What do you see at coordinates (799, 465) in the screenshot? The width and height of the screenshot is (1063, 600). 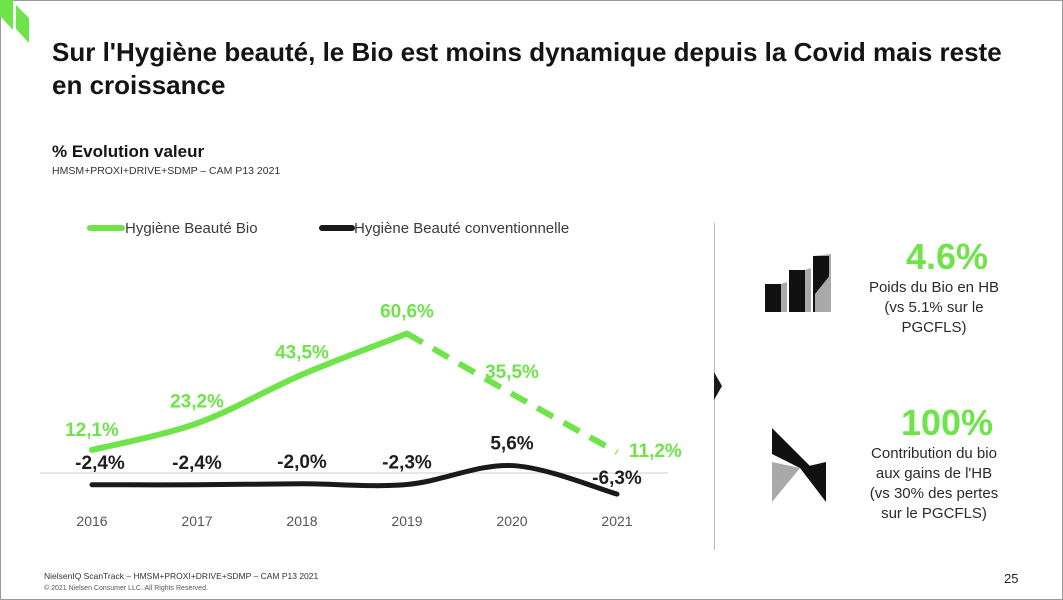 I see `nielseniq-logo-icon` at bounding box center [799, 465].